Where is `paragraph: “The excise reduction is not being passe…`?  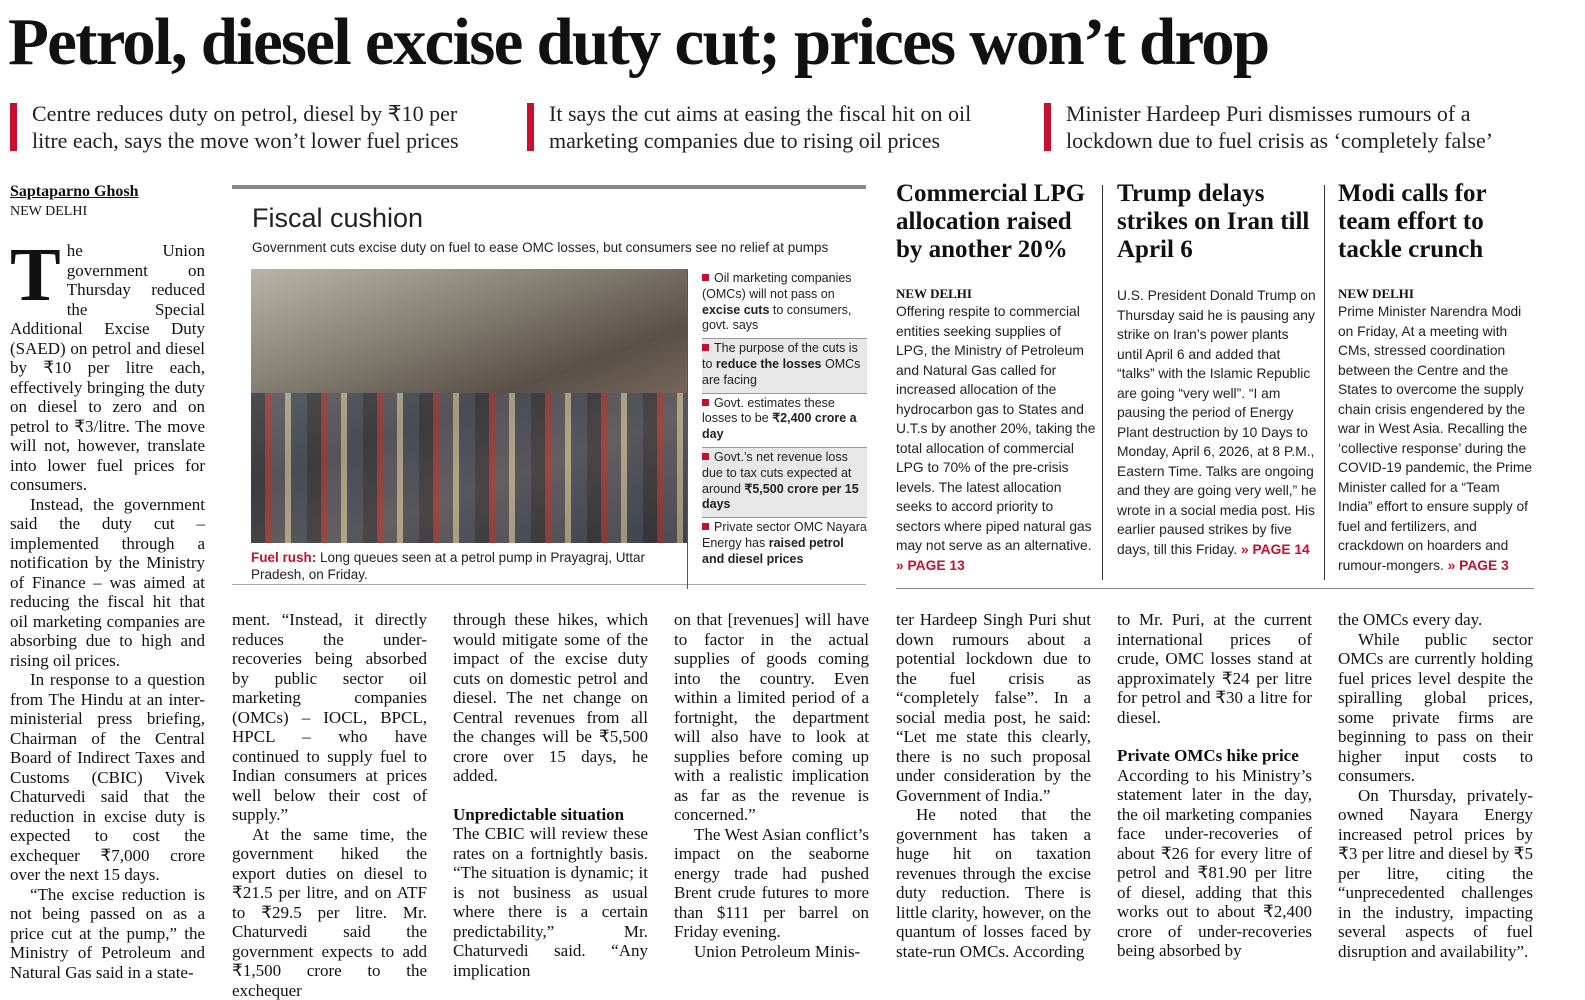 paragraph: “The excise reduction is not being passe… is located at coordinates (107, 934).